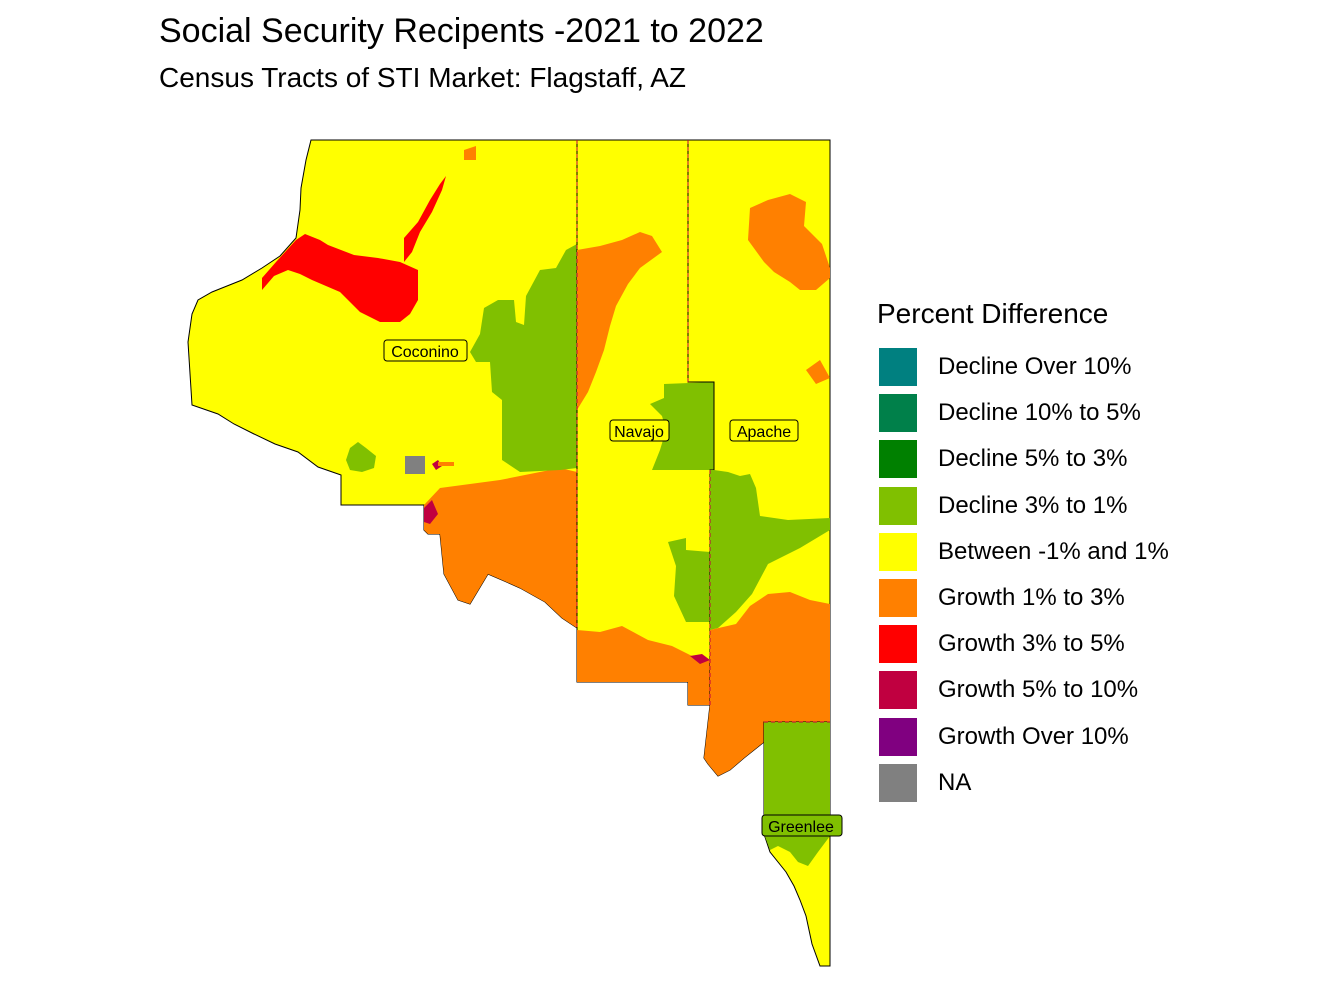 The height and width of the screenshot is (1008, 1344). Describe the element at coordinates (461, 31) in the screenshot. I see `map-title: Social Security Recipents -2021 to 2022` at that location.